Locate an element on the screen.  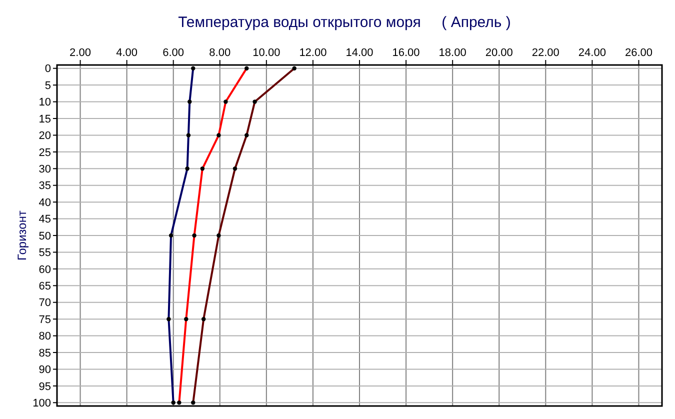
y-tick-label: 95 is located at coordinates (44, 386).